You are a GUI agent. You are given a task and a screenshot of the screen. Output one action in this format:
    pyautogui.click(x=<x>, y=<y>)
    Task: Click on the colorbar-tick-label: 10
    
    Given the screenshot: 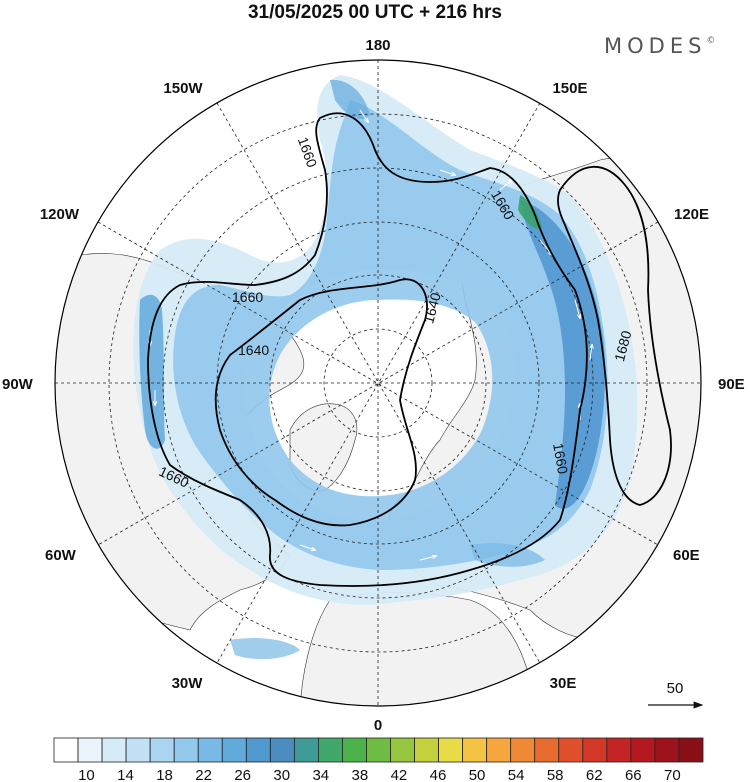 What is the action you would take?
    pyautogui.click(x=86, y=774)
    